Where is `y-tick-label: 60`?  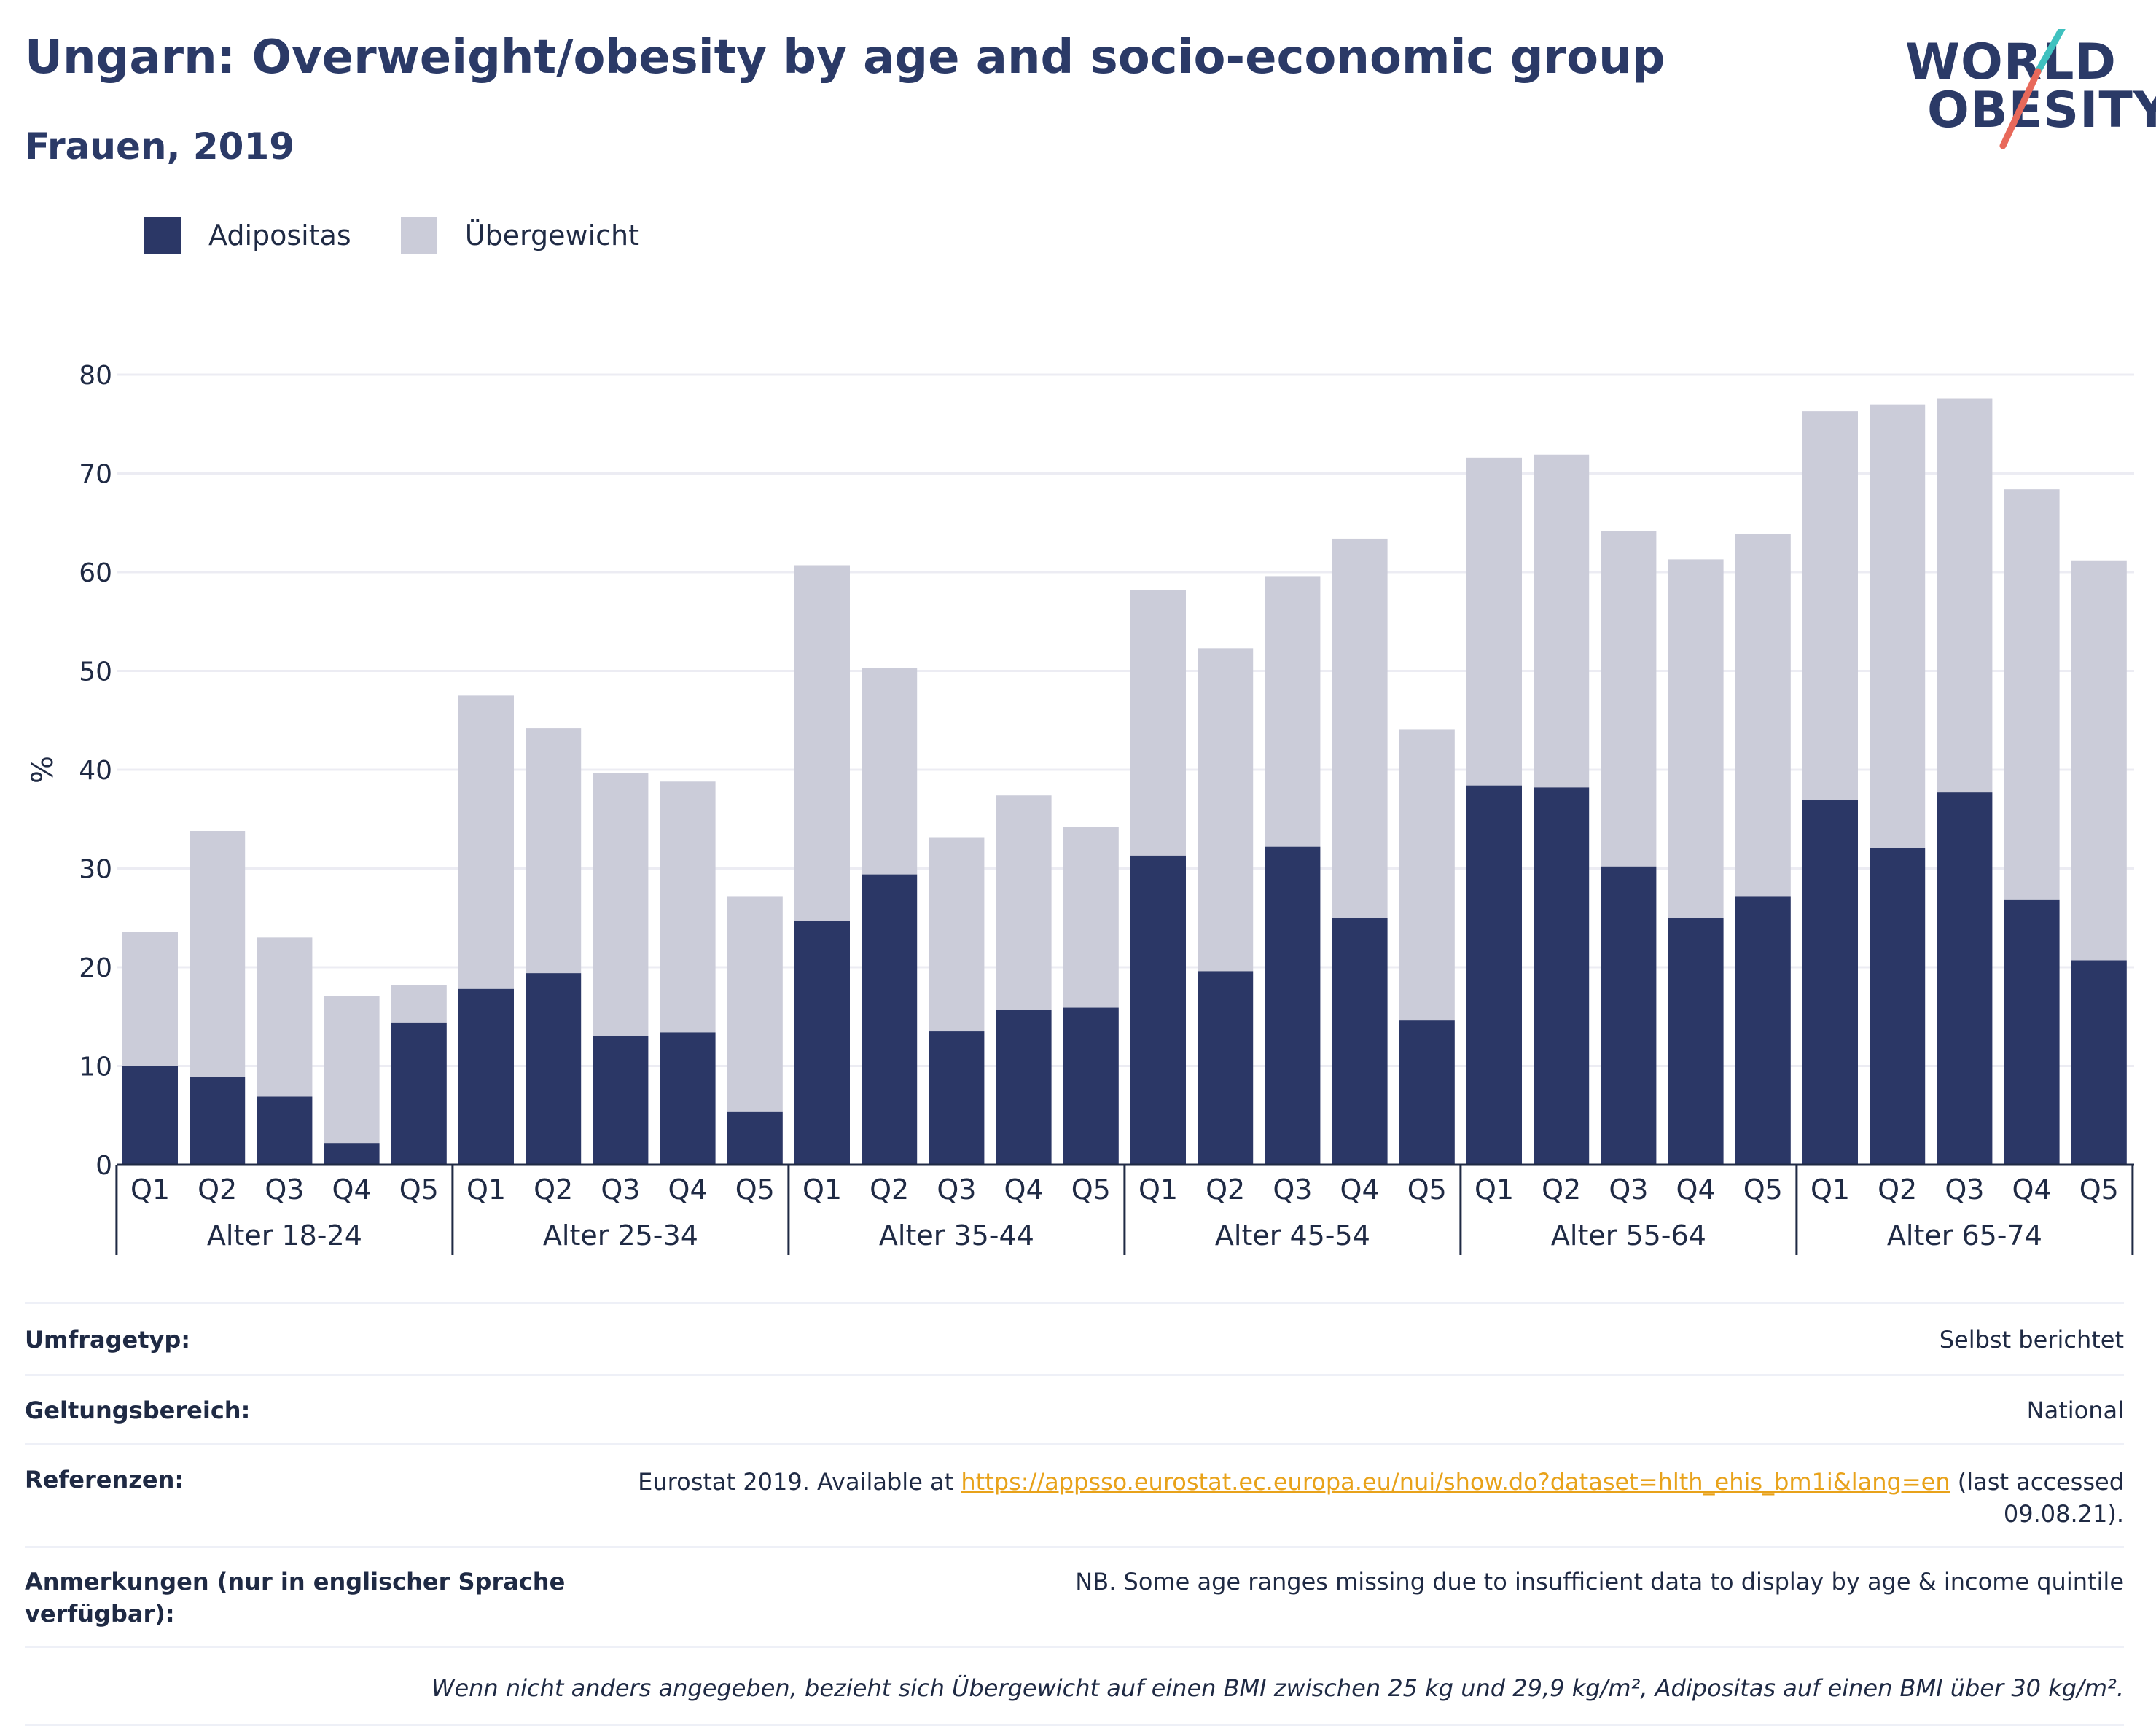 y-tick-label: 60 is located at coordinates (96, 573).